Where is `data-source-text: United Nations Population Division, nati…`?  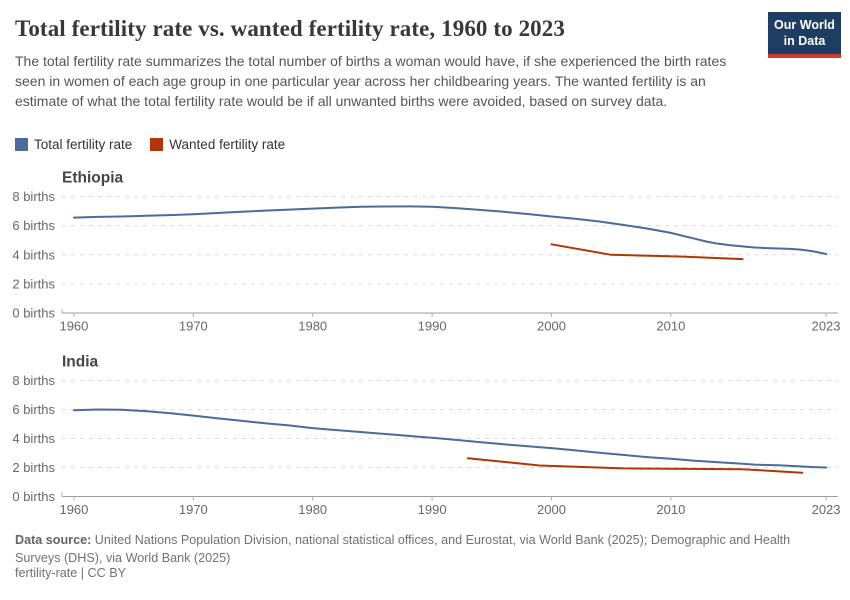
data-source-text: United Nations Population Division, nati… is located at coordinates (403, 549).